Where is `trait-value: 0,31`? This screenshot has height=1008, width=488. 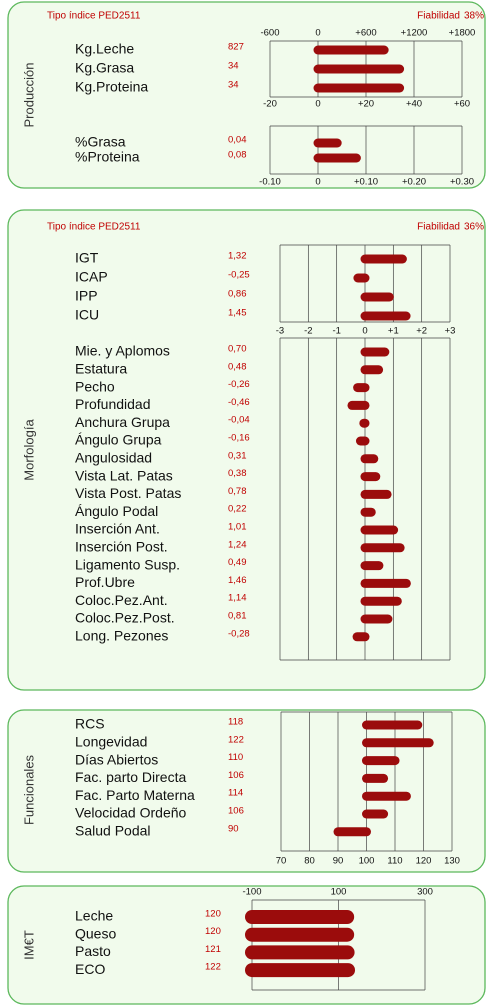
trait-value: 0,31 is located at coordinates (237, 455).